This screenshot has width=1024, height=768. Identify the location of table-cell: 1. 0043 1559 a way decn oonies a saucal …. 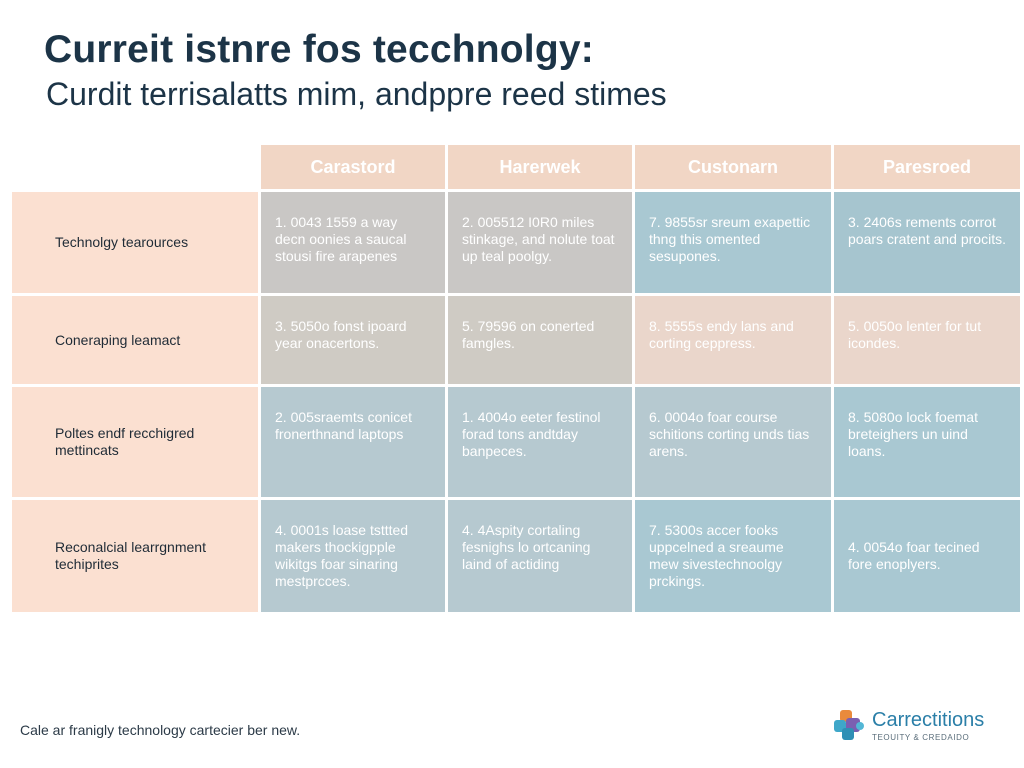
(353, 242).